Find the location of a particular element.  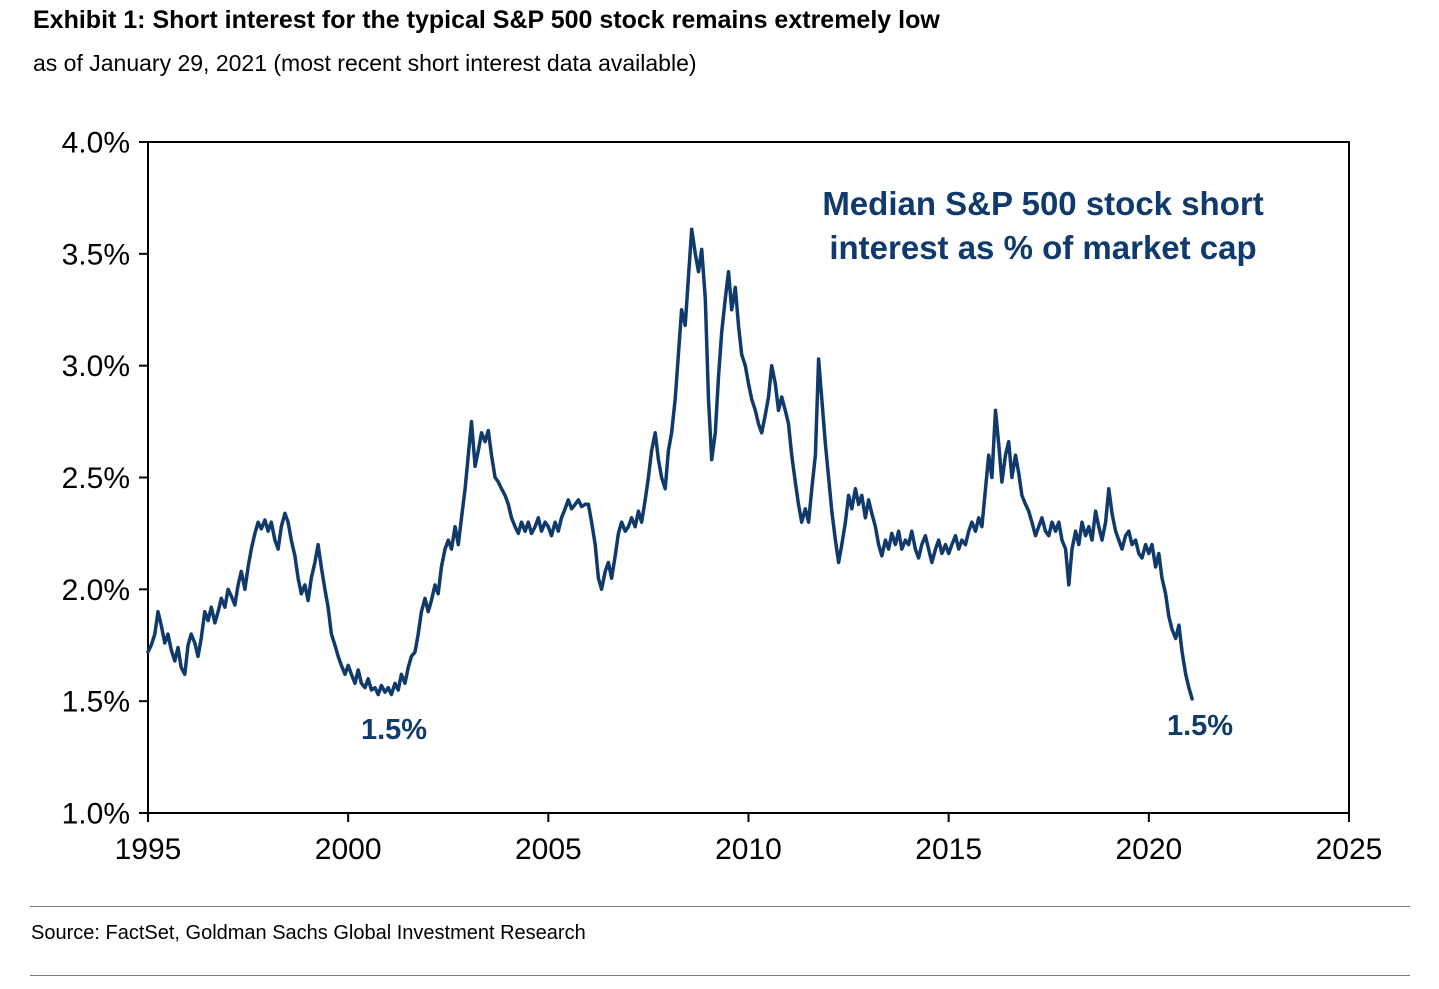

y-tick-label: 1.5% is located at coordinates (96, 702).